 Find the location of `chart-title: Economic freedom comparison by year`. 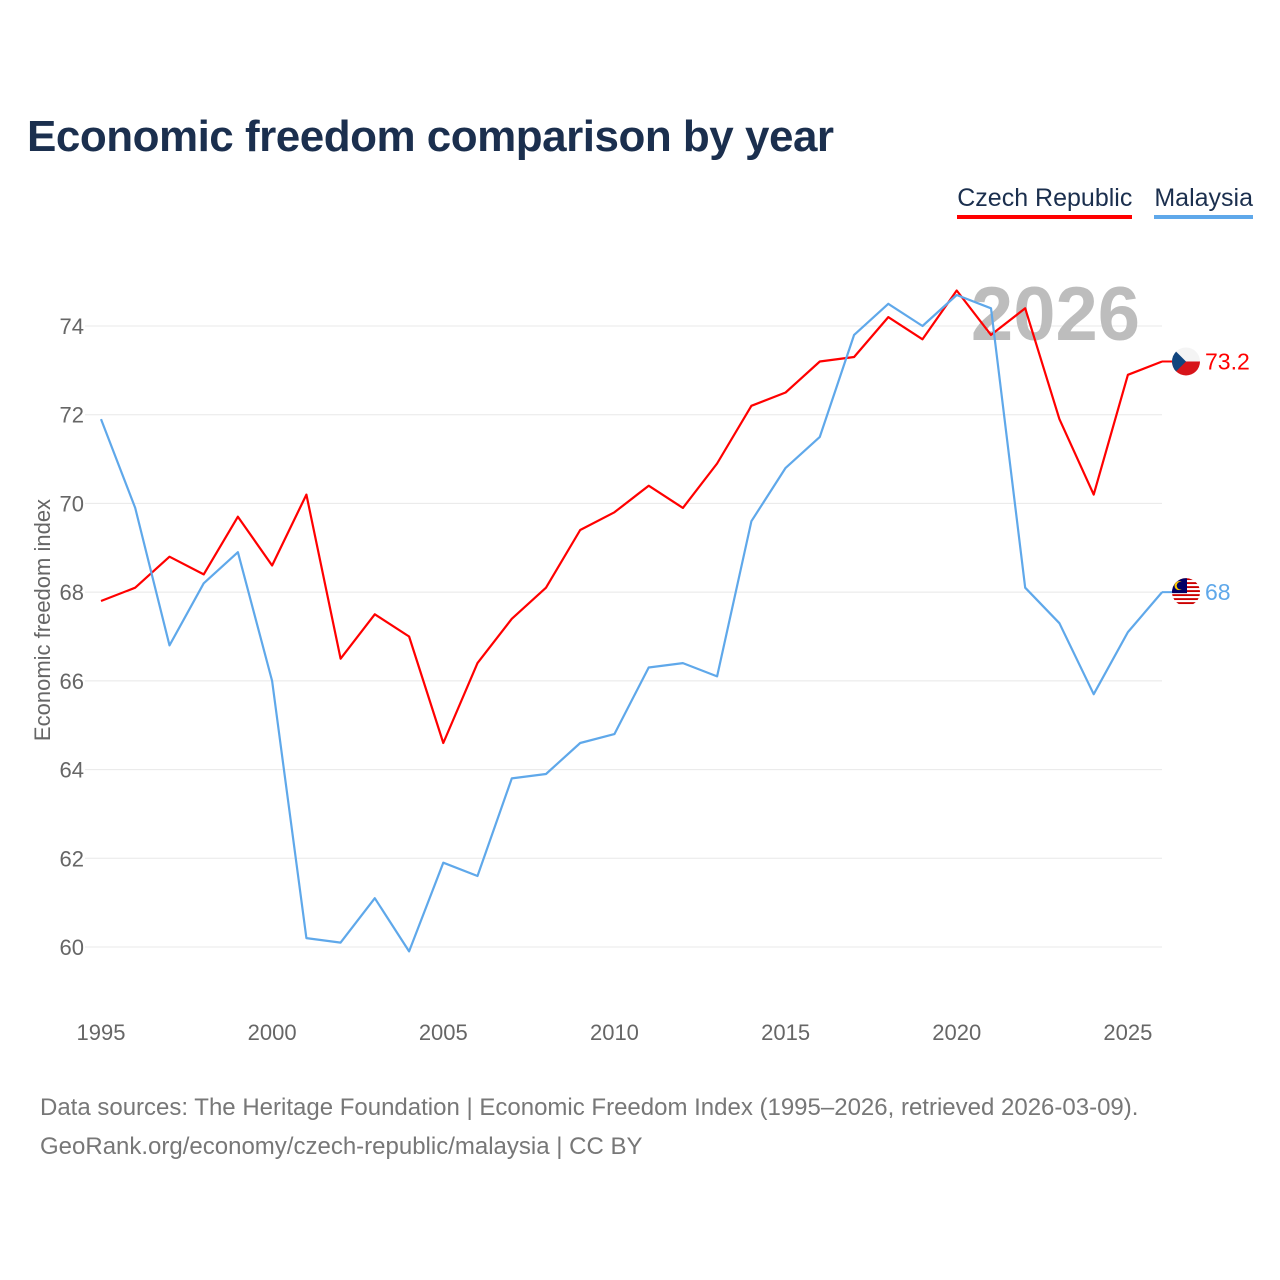

chart-title: Economic freedom comparison by year is located at coordinates (430, 136).